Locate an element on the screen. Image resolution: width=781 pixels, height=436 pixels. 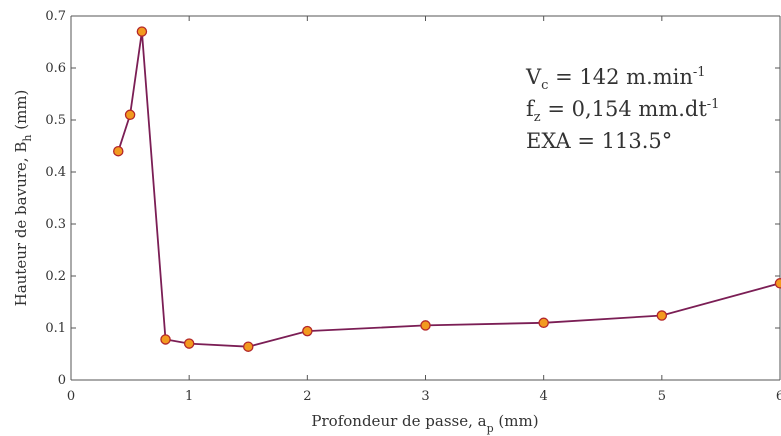
y-tick-label: 0 is located at coordinates (62, 380).